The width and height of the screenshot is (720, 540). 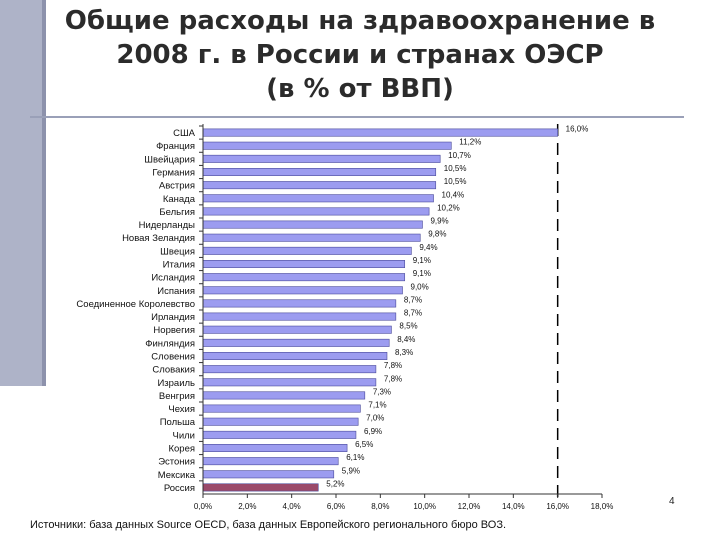 I want to click on category-label-14: Ирландия, so click(x=173, y=317).